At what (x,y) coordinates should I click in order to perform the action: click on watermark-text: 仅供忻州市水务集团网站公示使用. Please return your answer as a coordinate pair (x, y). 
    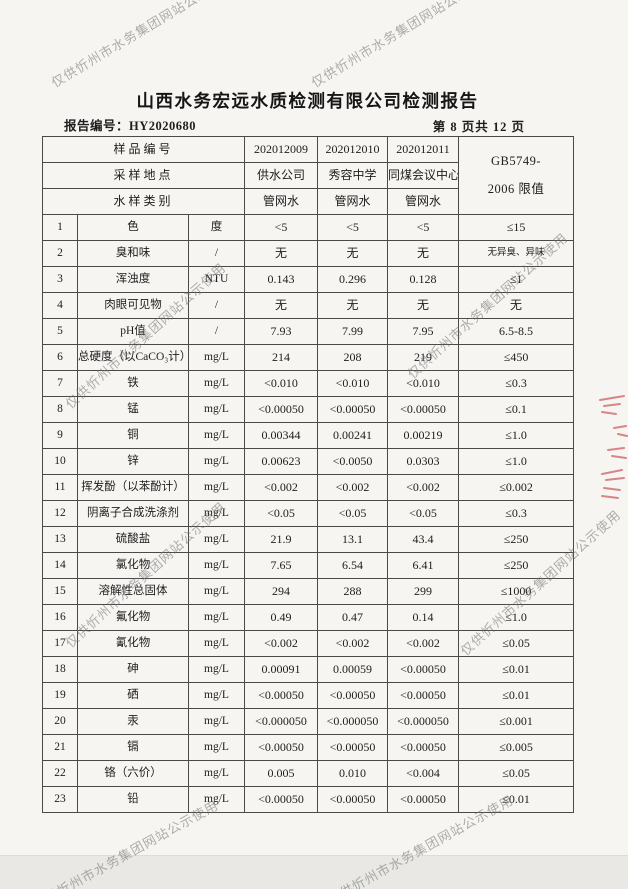
    Looking at the image, I should click on (402, 45).